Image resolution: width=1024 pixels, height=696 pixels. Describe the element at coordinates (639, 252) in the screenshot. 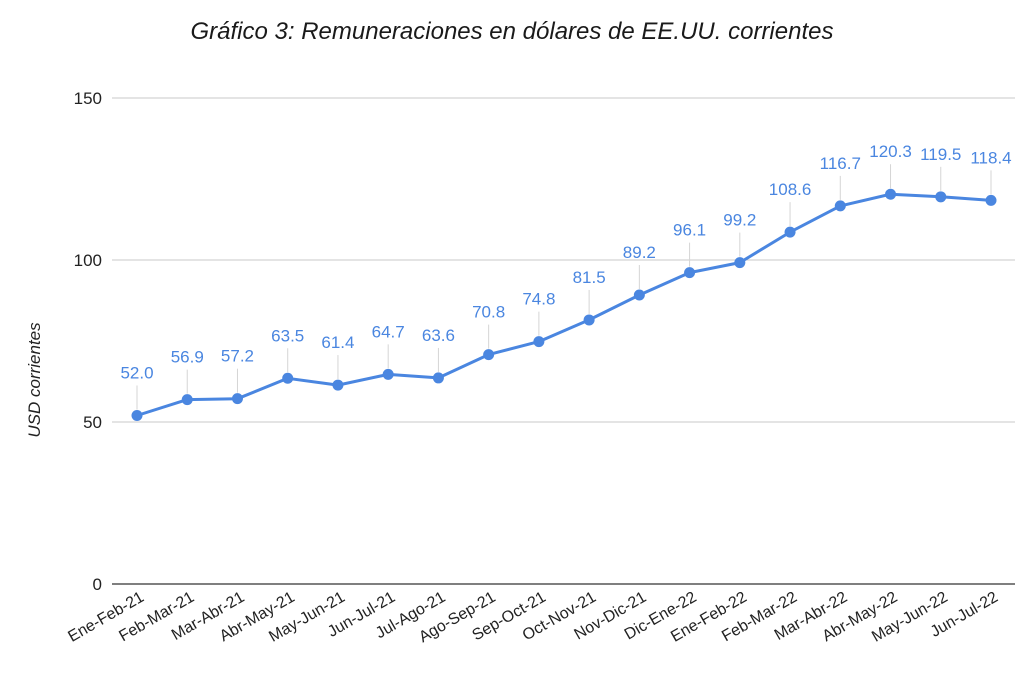

I see `data-label: 89.2` at that location.